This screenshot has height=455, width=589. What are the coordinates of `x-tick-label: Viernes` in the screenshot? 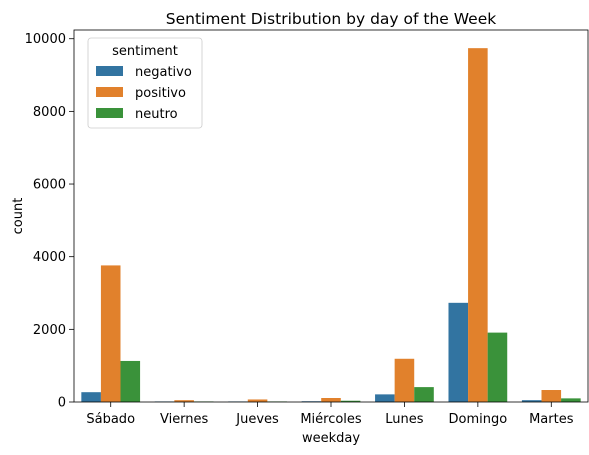 It's located at (184, 419).